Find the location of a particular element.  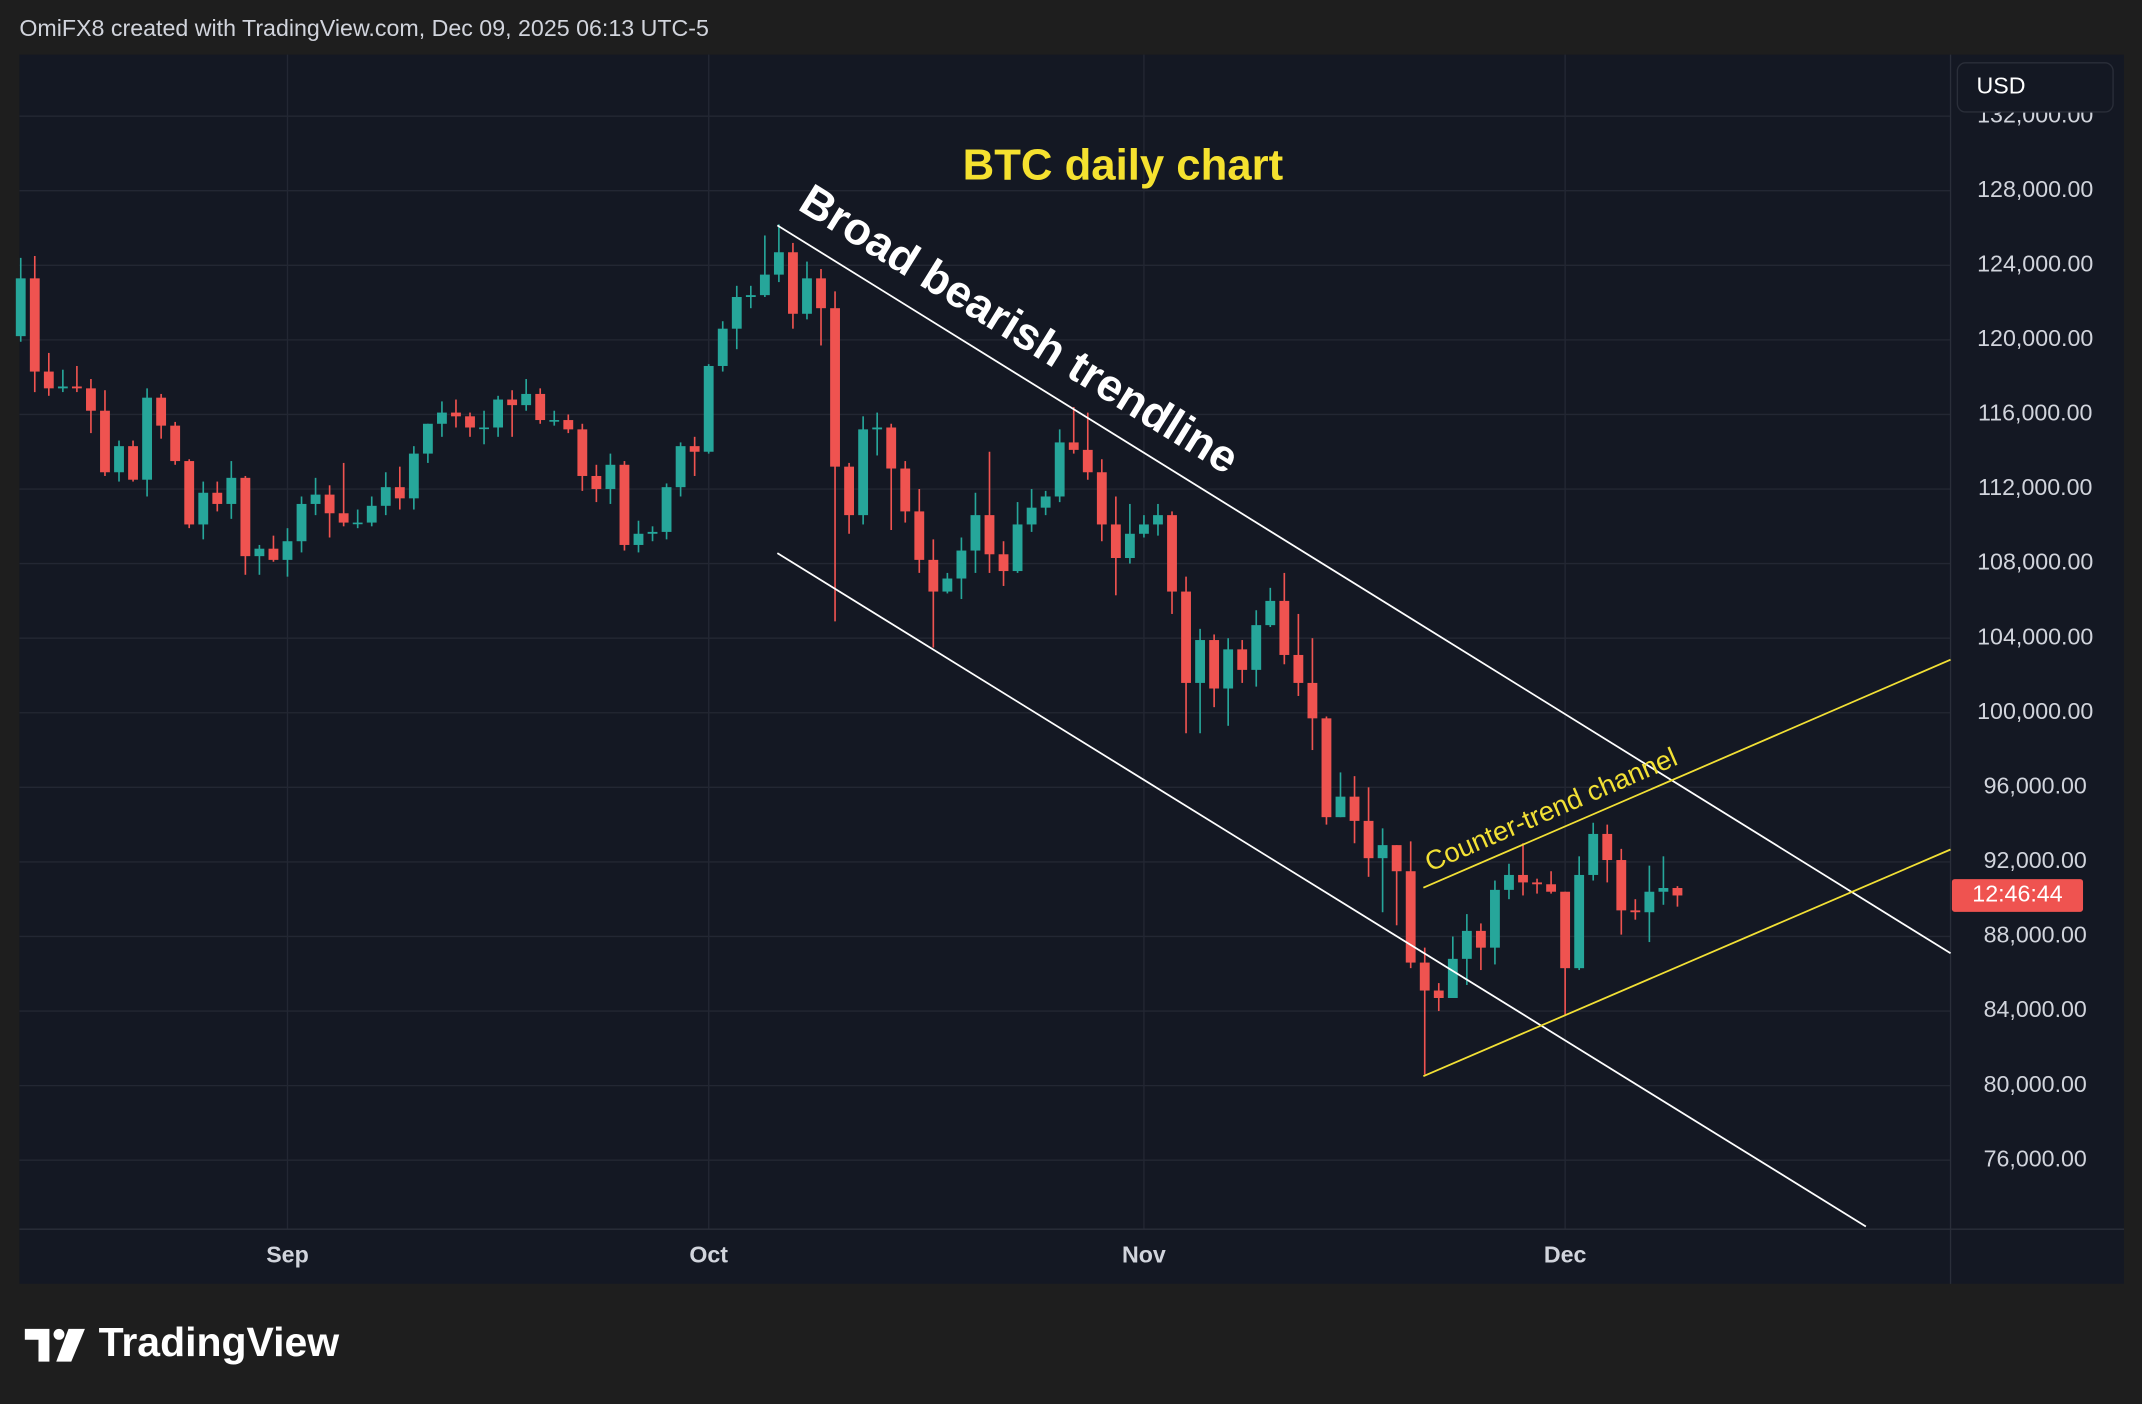

y-tick-label: 108,000.00 is located at coordinates (2035, 562).